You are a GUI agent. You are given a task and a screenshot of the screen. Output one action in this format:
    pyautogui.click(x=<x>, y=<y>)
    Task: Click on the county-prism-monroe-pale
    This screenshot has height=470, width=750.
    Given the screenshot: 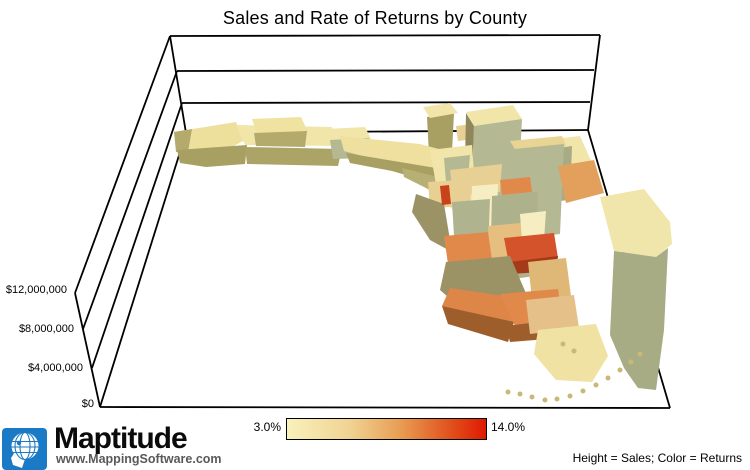 What is the action you would take?
    pyautogui.click(x=571, y=353)
    